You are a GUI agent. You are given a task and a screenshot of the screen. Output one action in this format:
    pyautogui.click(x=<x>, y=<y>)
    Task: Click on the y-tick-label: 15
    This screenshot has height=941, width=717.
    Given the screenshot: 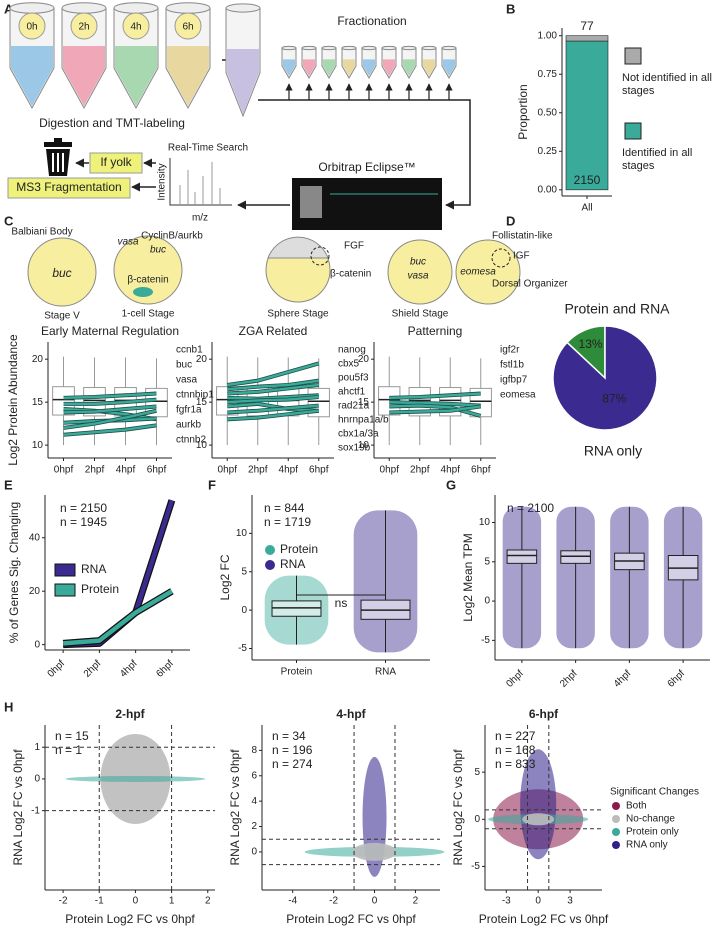 What is the action you would take?
    pyautogui.click(x=38, y=402)
    